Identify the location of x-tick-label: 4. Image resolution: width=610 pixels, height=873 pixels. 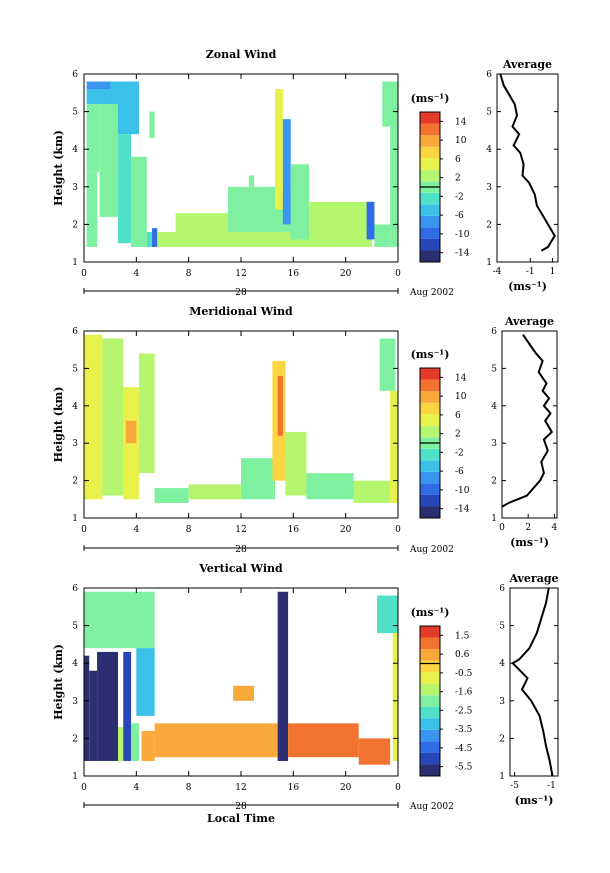
(136, 274).